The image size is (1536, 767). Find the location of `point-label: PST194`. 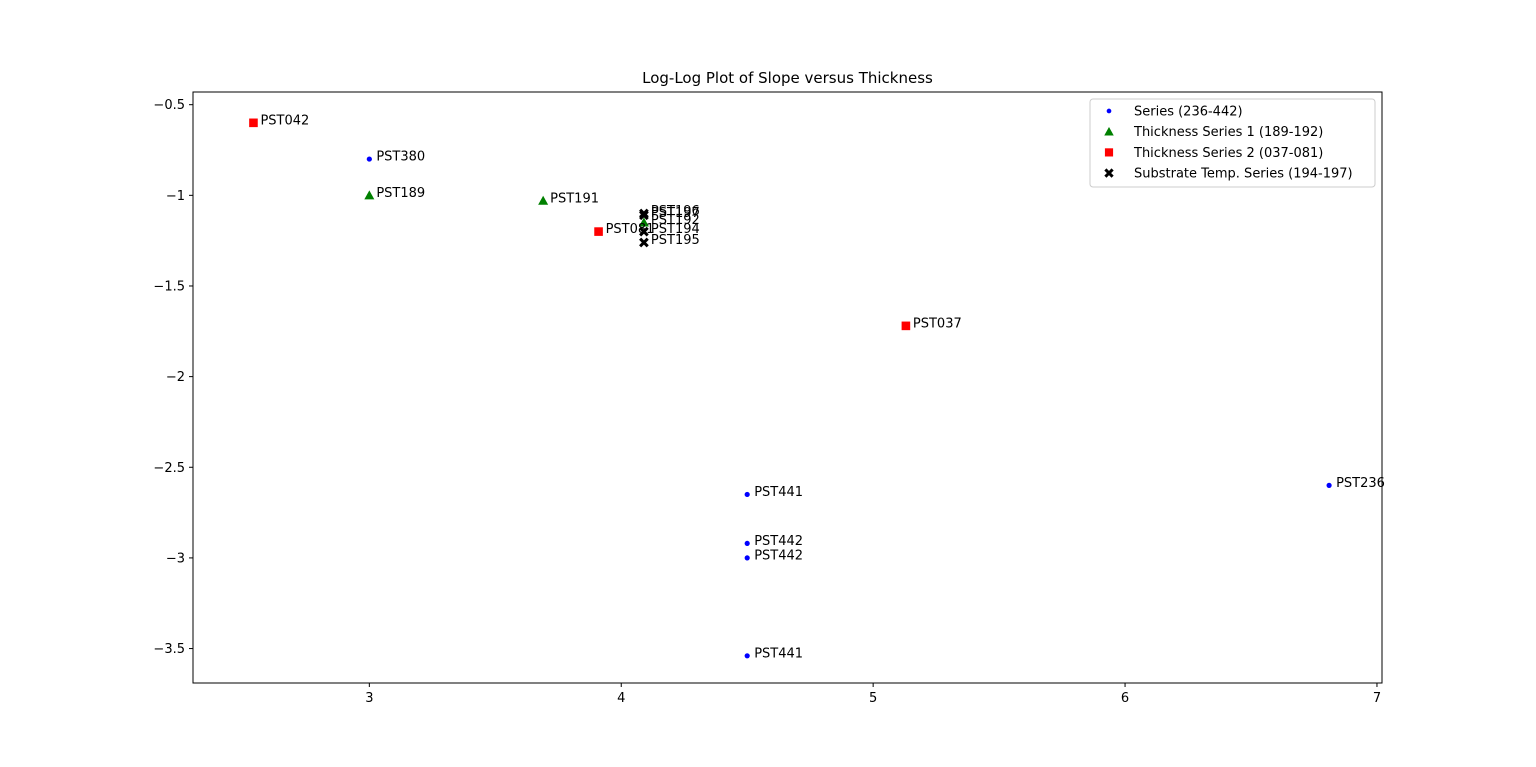

point-label: PST194 is located at coordinates (675, 229).